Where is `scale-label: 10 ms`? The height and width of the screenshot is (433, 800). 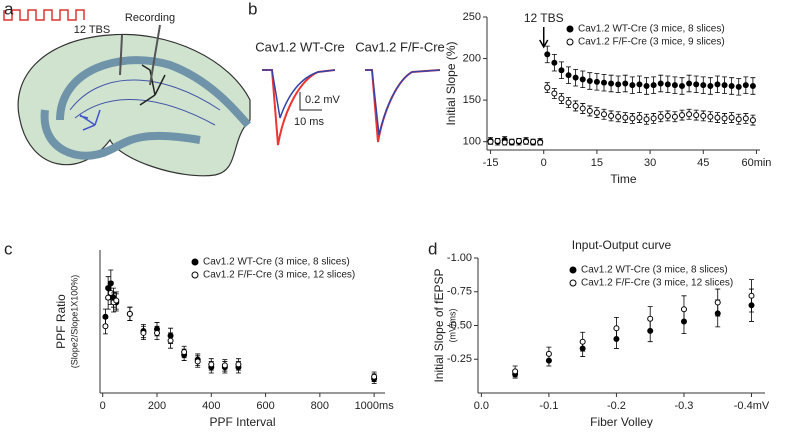 scale-label: 10 ms is located at coordinates (309, 122).